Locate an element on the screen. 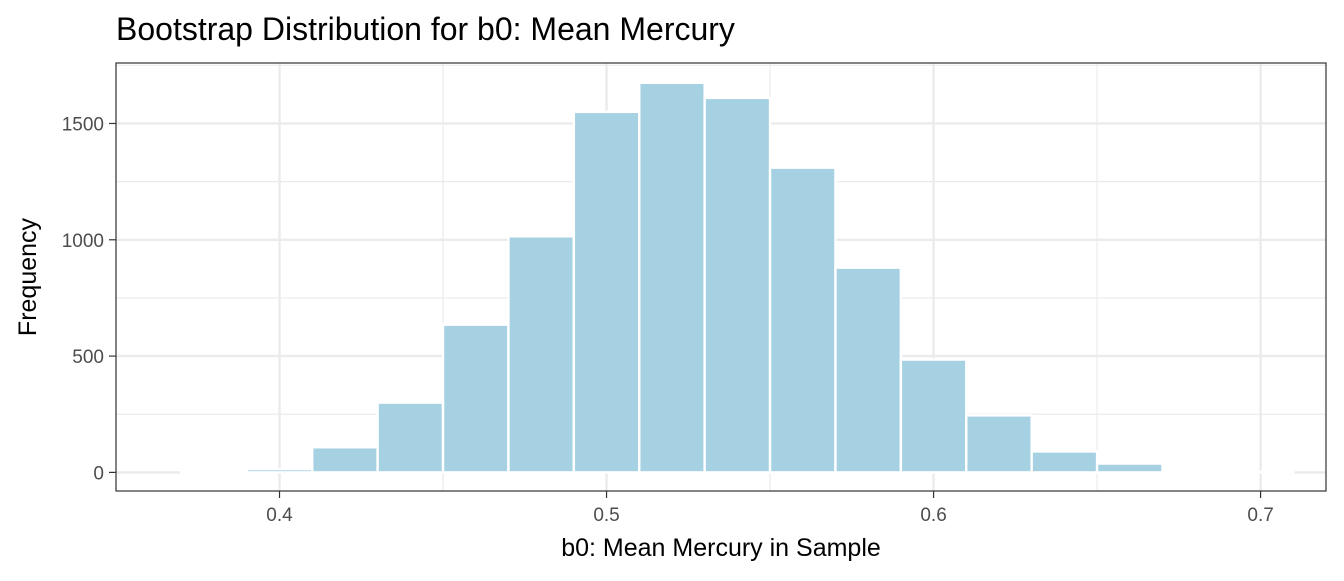 The height and width of the screenshot is (581, 1344). y-tick-label: 1500 is located at coordinates (83, 124).